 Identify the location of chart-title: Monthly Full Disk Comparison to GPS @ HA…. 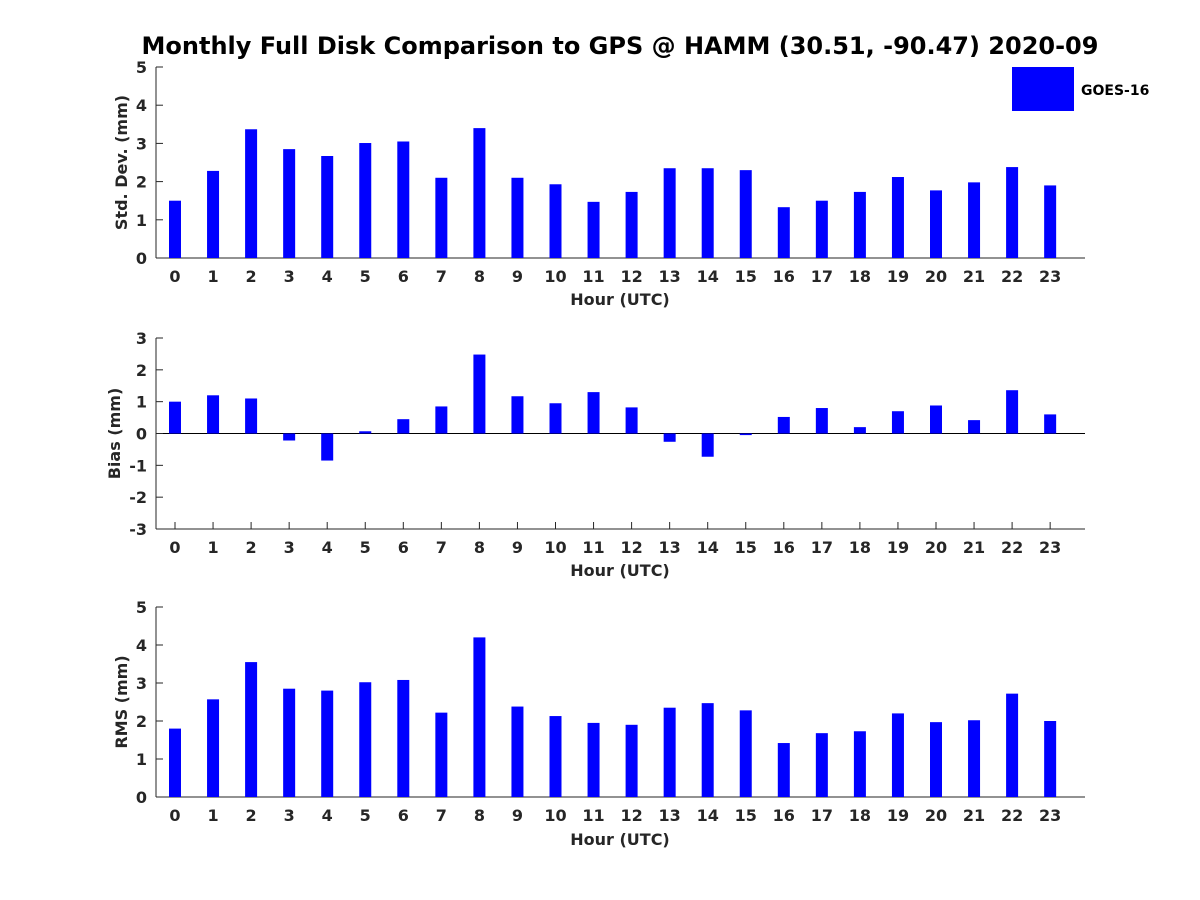
(620, 46).